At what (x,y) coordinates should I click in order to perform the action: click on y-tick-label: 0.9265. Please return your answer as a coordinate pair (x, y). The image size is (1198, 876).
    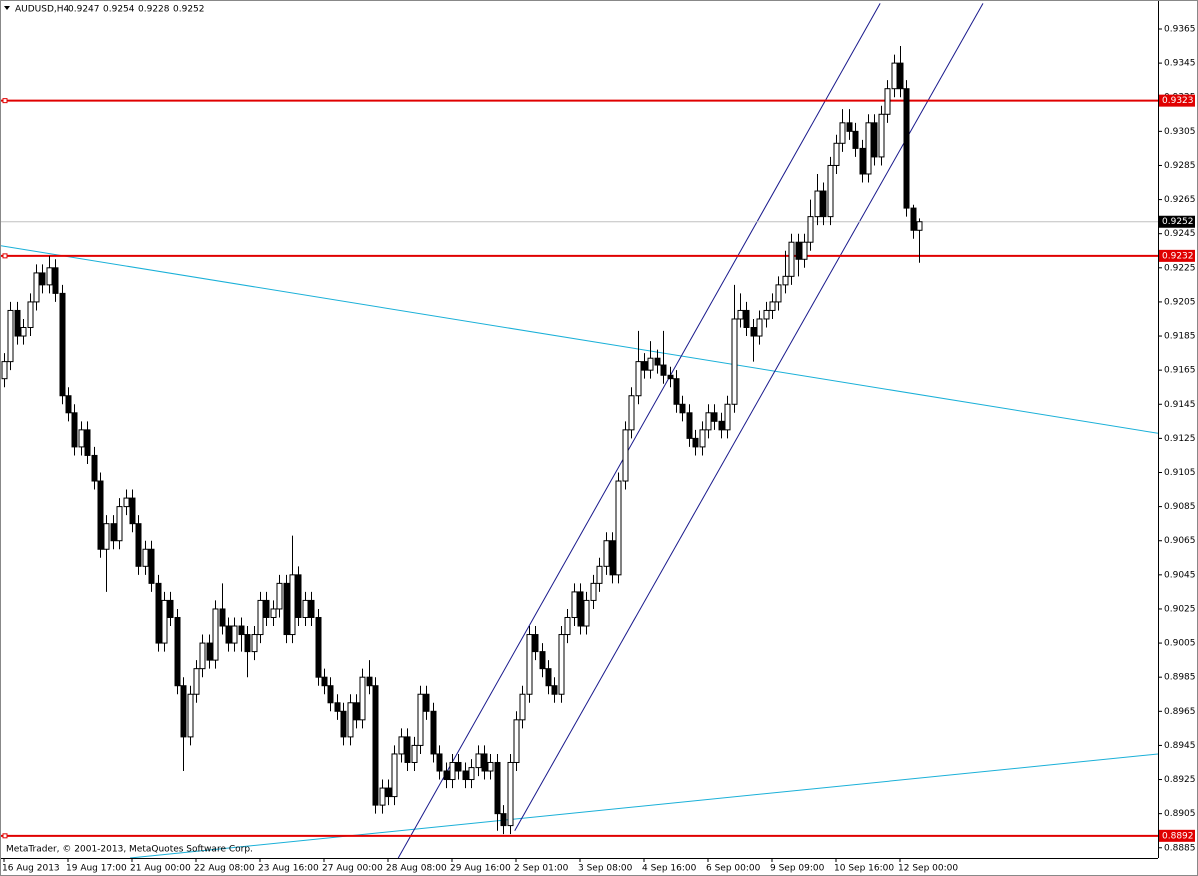
    Looking at the image, I should click on (1180, 200).